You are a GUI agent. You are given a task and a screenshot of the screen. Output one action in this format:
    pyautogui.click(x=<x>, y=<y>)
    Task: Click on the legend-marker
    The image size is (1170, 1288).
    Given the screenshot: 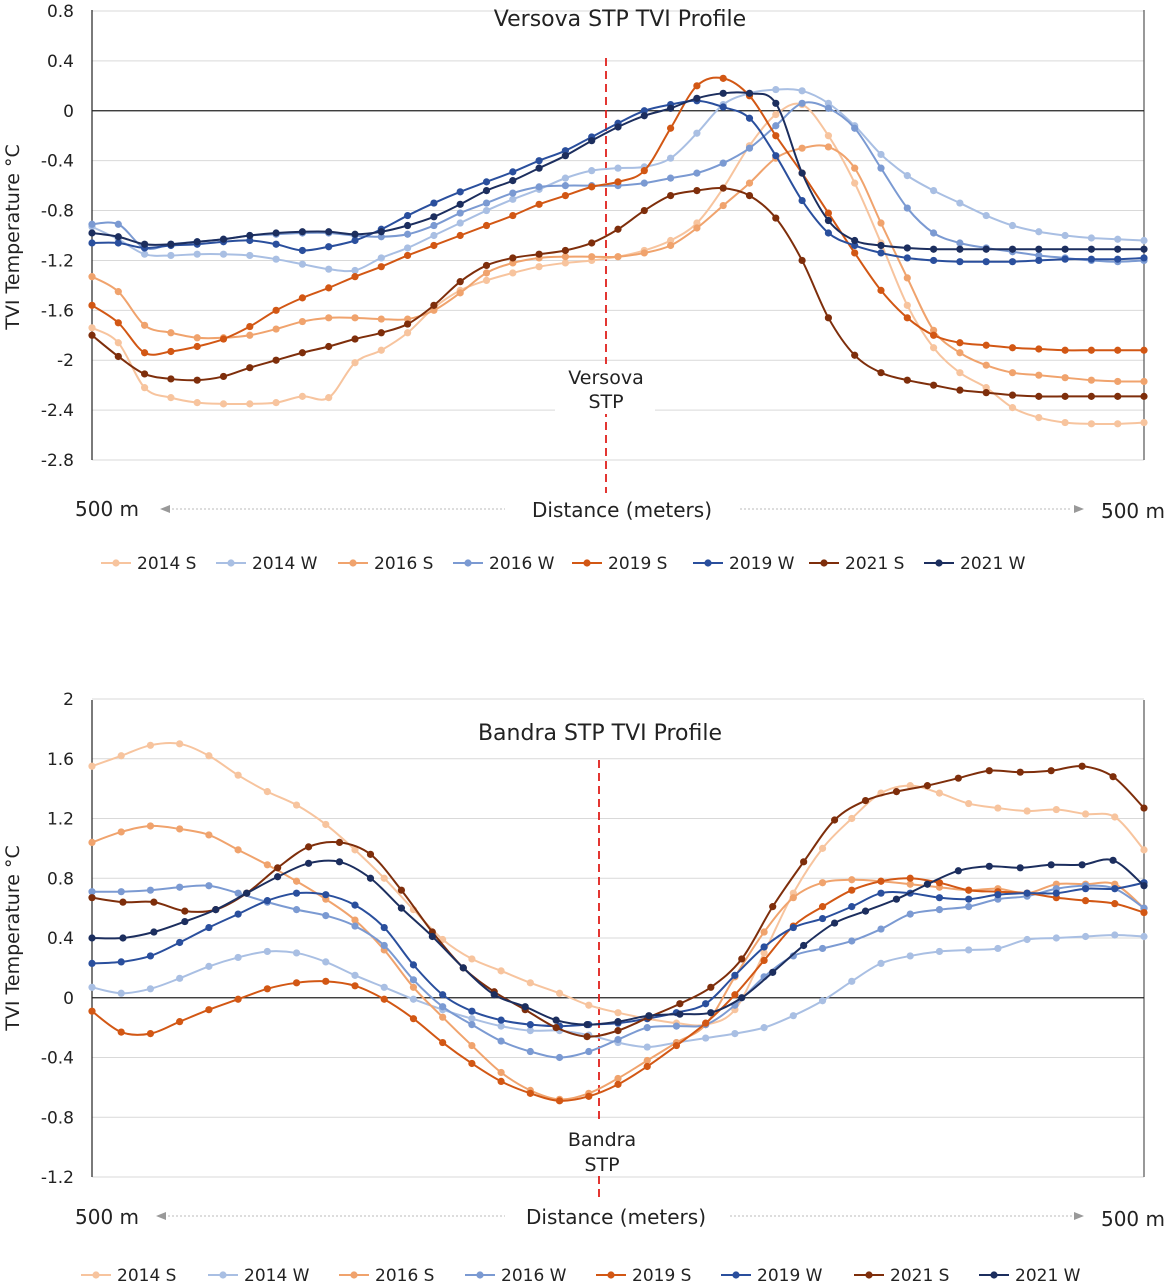 What is the action you would take?
    pyautogui.click(x=736, y=1275)
    